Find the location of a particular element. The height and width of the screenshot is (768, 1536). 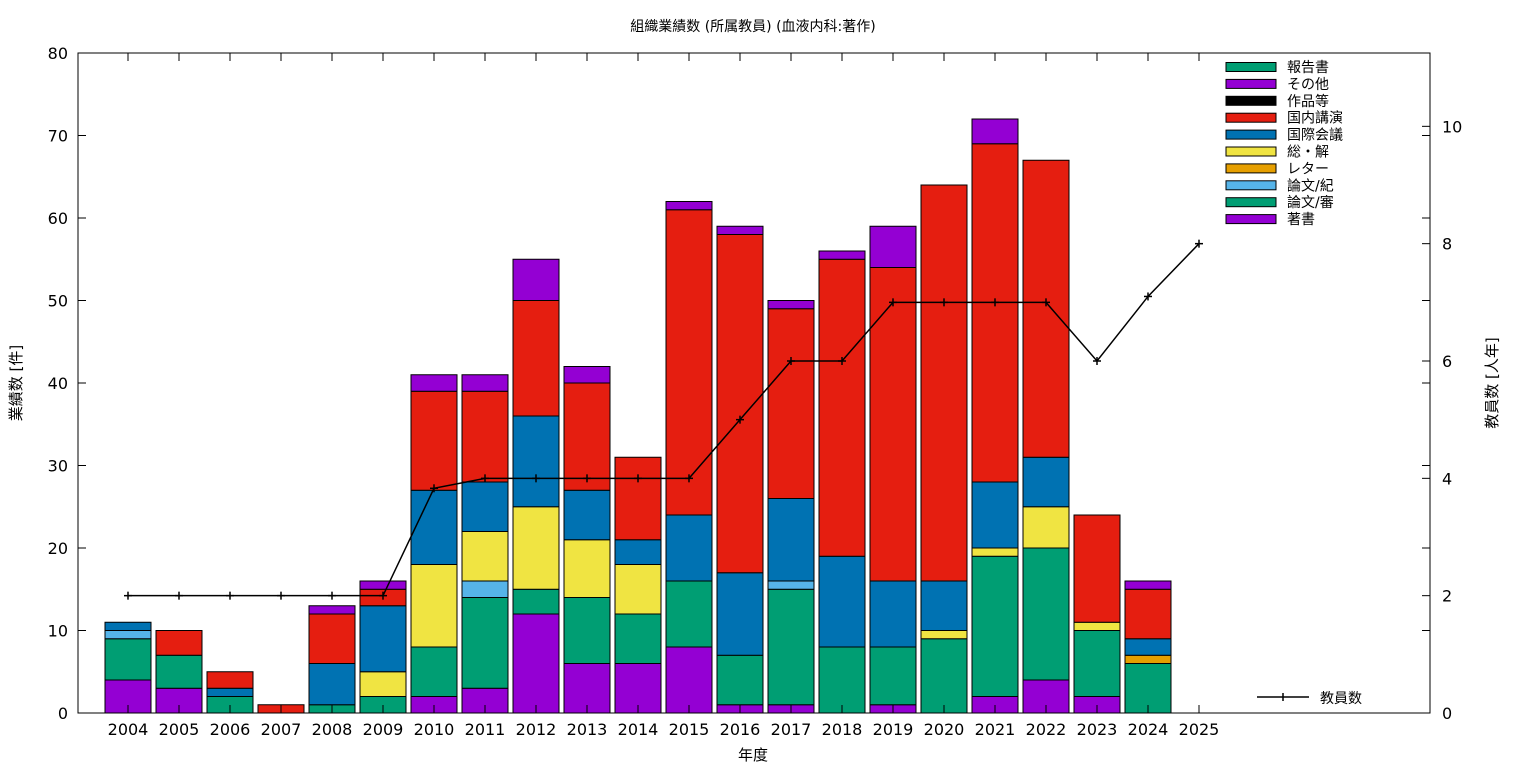

legend-label: 著書 is located at coordinates (1301, 220).